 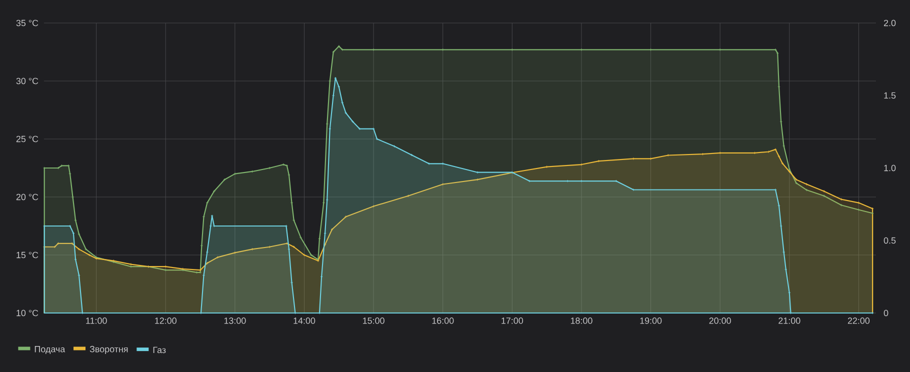 I want to click on x-tick-label: 17:00, so click(x=513, y=321).